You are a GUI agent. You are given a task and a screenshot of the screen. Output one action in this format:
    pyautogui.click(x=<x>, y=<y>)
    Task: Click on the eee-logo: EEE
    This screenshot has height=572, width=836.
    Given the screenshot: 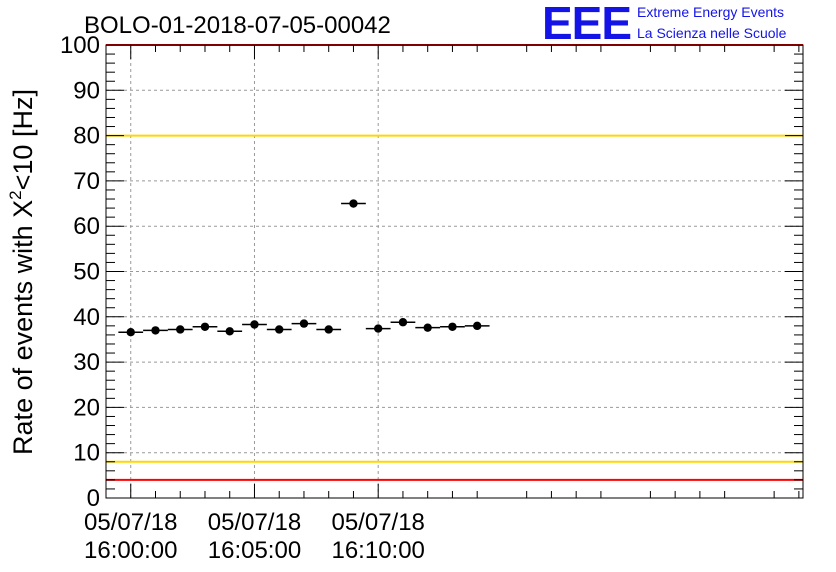 What is the action you would take?
    pyautogui.click(x=587, y=24)
    